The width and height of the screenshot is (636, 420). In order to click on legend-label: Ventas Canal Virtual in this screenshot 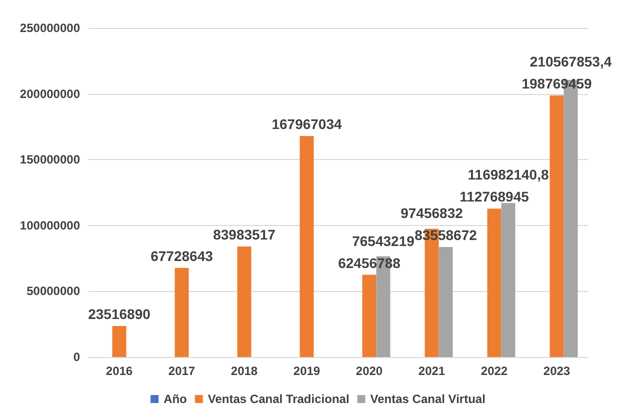, I will do `click(428, 399)`.